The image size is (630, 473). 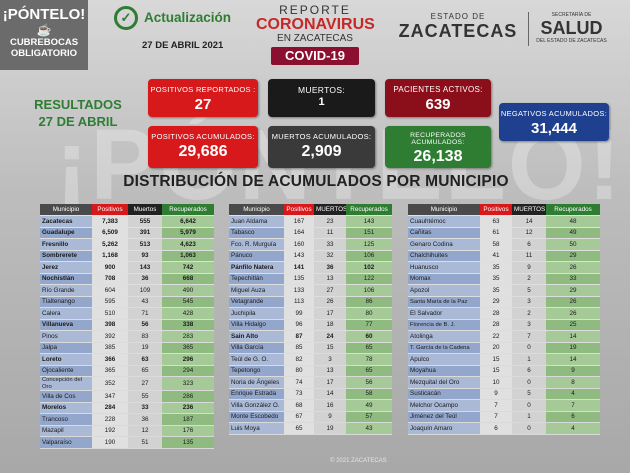 I want to click on table-row: Susticacán 9 5 4, so click(x=504, y=394).